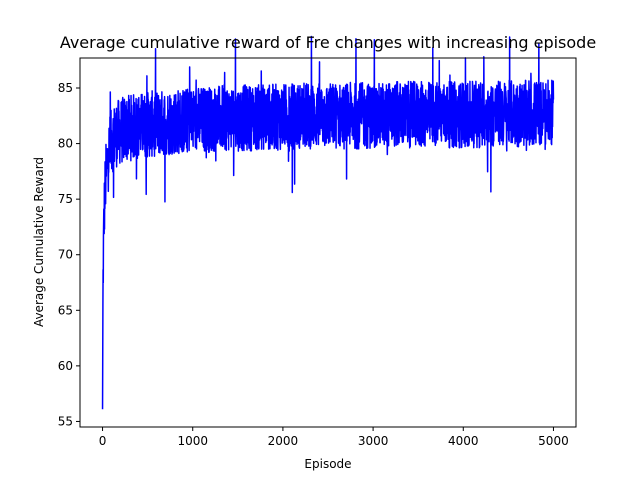 This screenshot has width=640, height=480. What do you see at coordinates (65, 255) in the screenshot?
I see `y-tick-label: 70` at bounding box center [65, 255].